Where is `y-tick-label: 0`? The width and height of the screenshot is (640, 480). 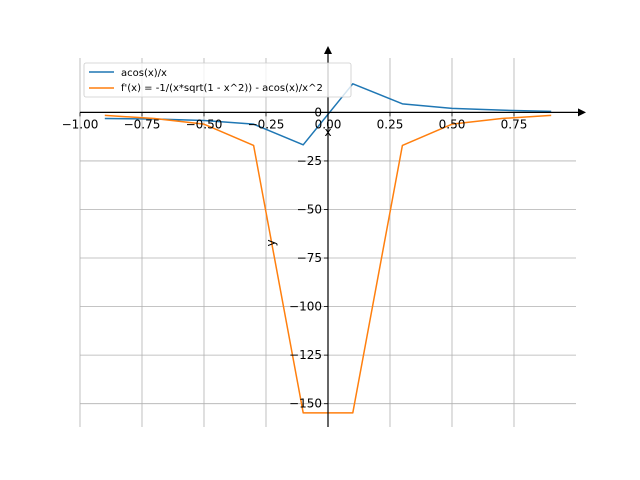
y-tick-label: 0 is located at coordinates (318, 112).